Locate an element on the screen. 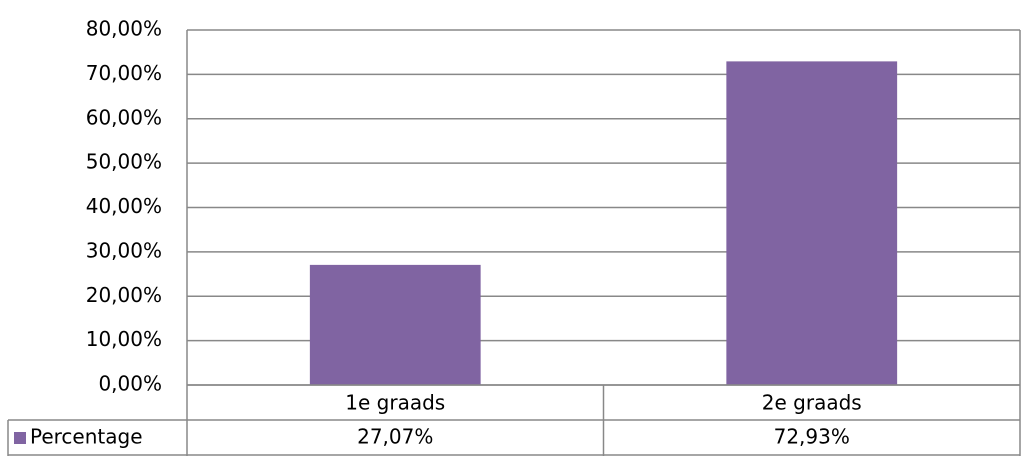 This screenshot has height=456, width=1021. x-tick-label: 2e graads is located at coordinates (812, 403).